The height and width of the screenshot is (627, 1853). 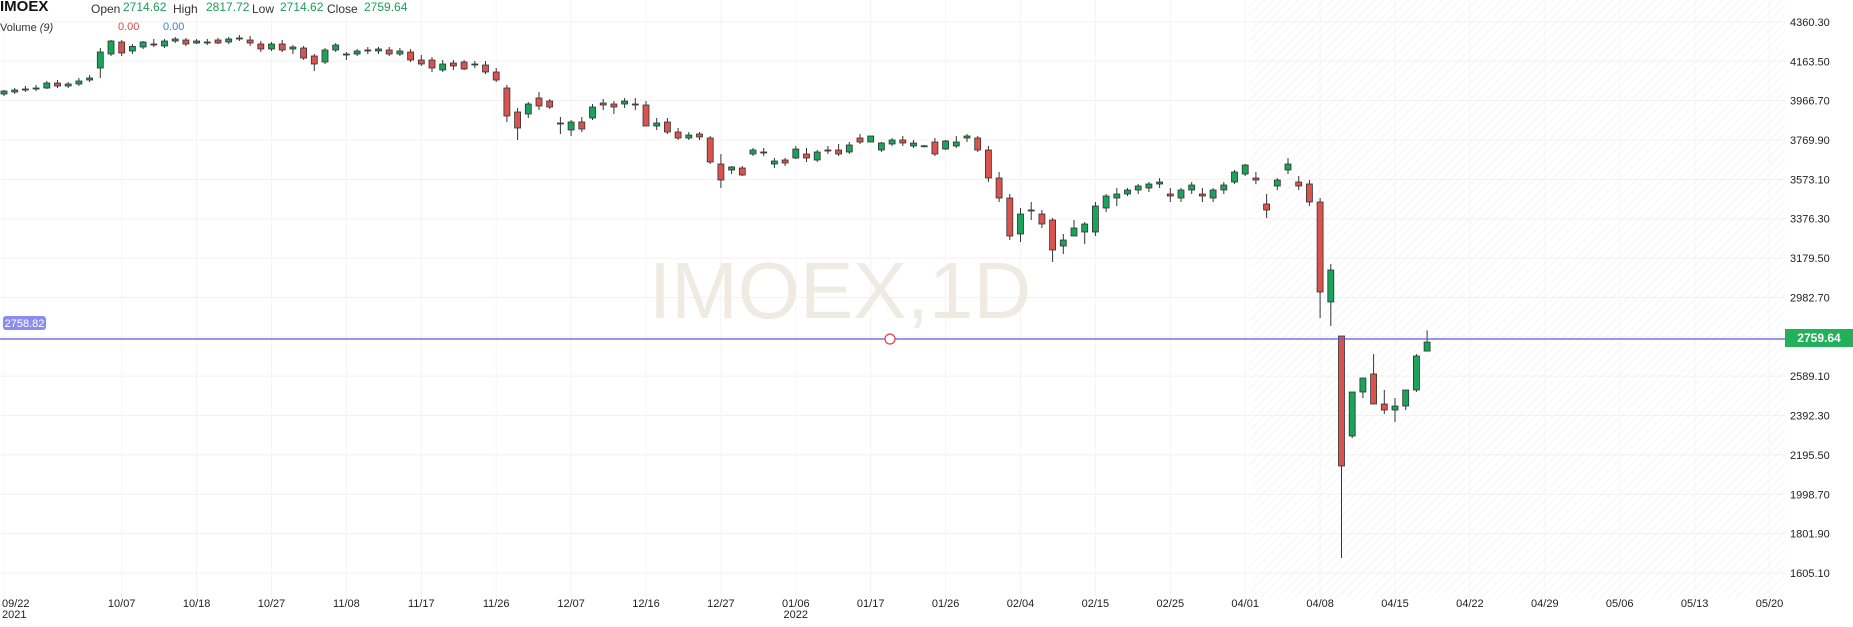 What do you see at coordinates (346, 604) in the screenshot?
I see `x-tick-label: 11/08` at bounding box center [346, 604].